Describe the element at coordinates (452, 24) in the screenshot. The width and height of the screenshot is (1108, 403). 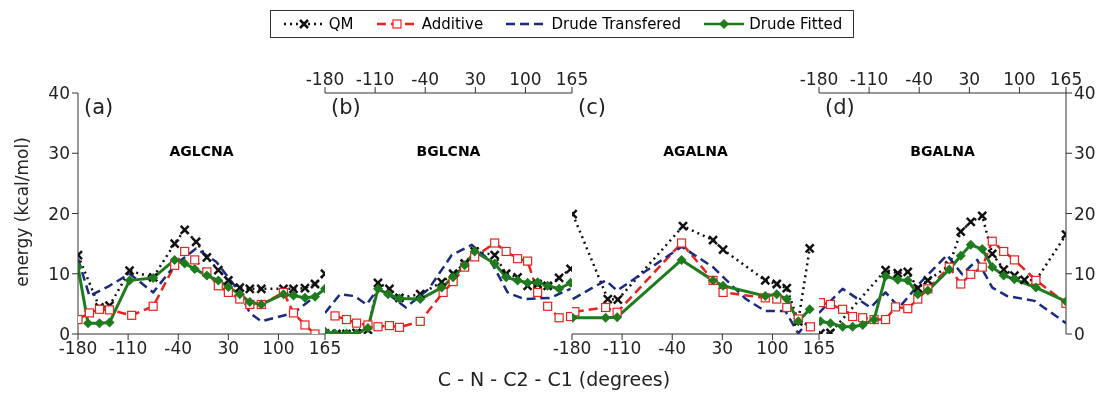
I see `legend-label: Additive` at that location.